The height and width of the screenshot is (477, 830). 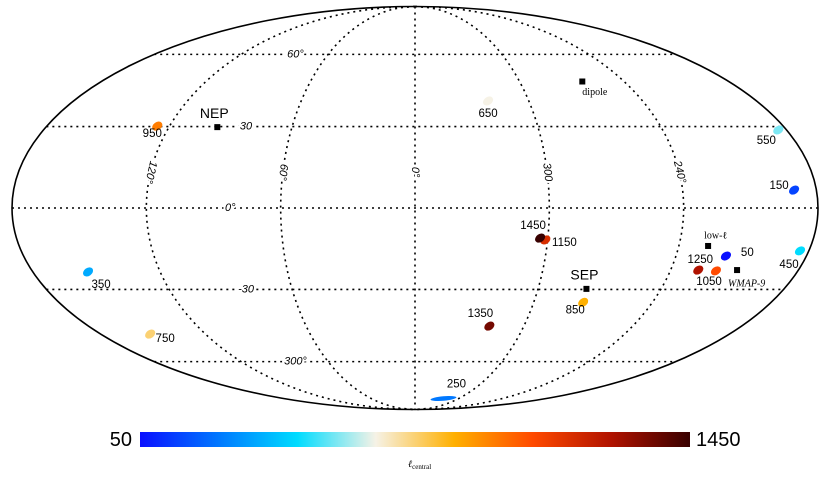 I want to click on lon-tick-label: 120°, so click(x=150, y=173).